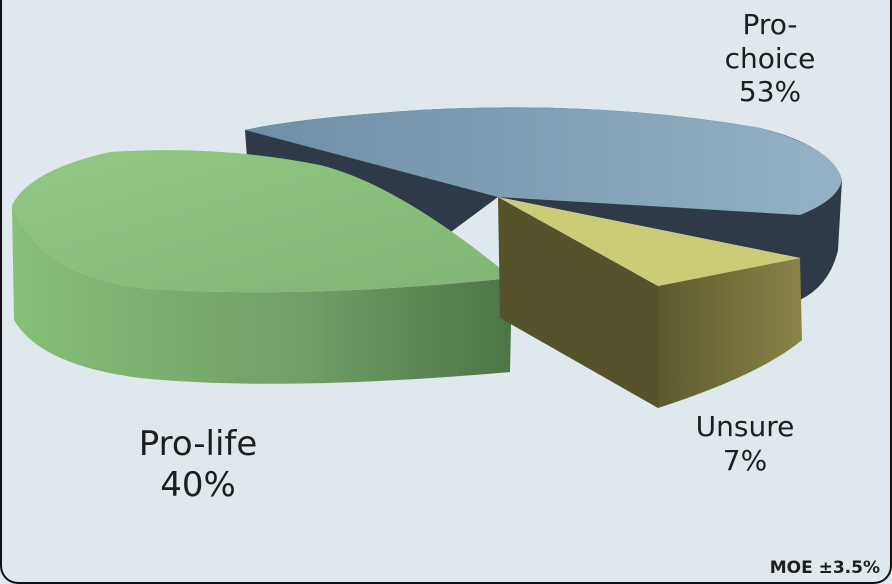  What do you see at coordinates (649, 241) in the screenshot?
I see `slice-unsure-top` at bounding box center [649, 241].